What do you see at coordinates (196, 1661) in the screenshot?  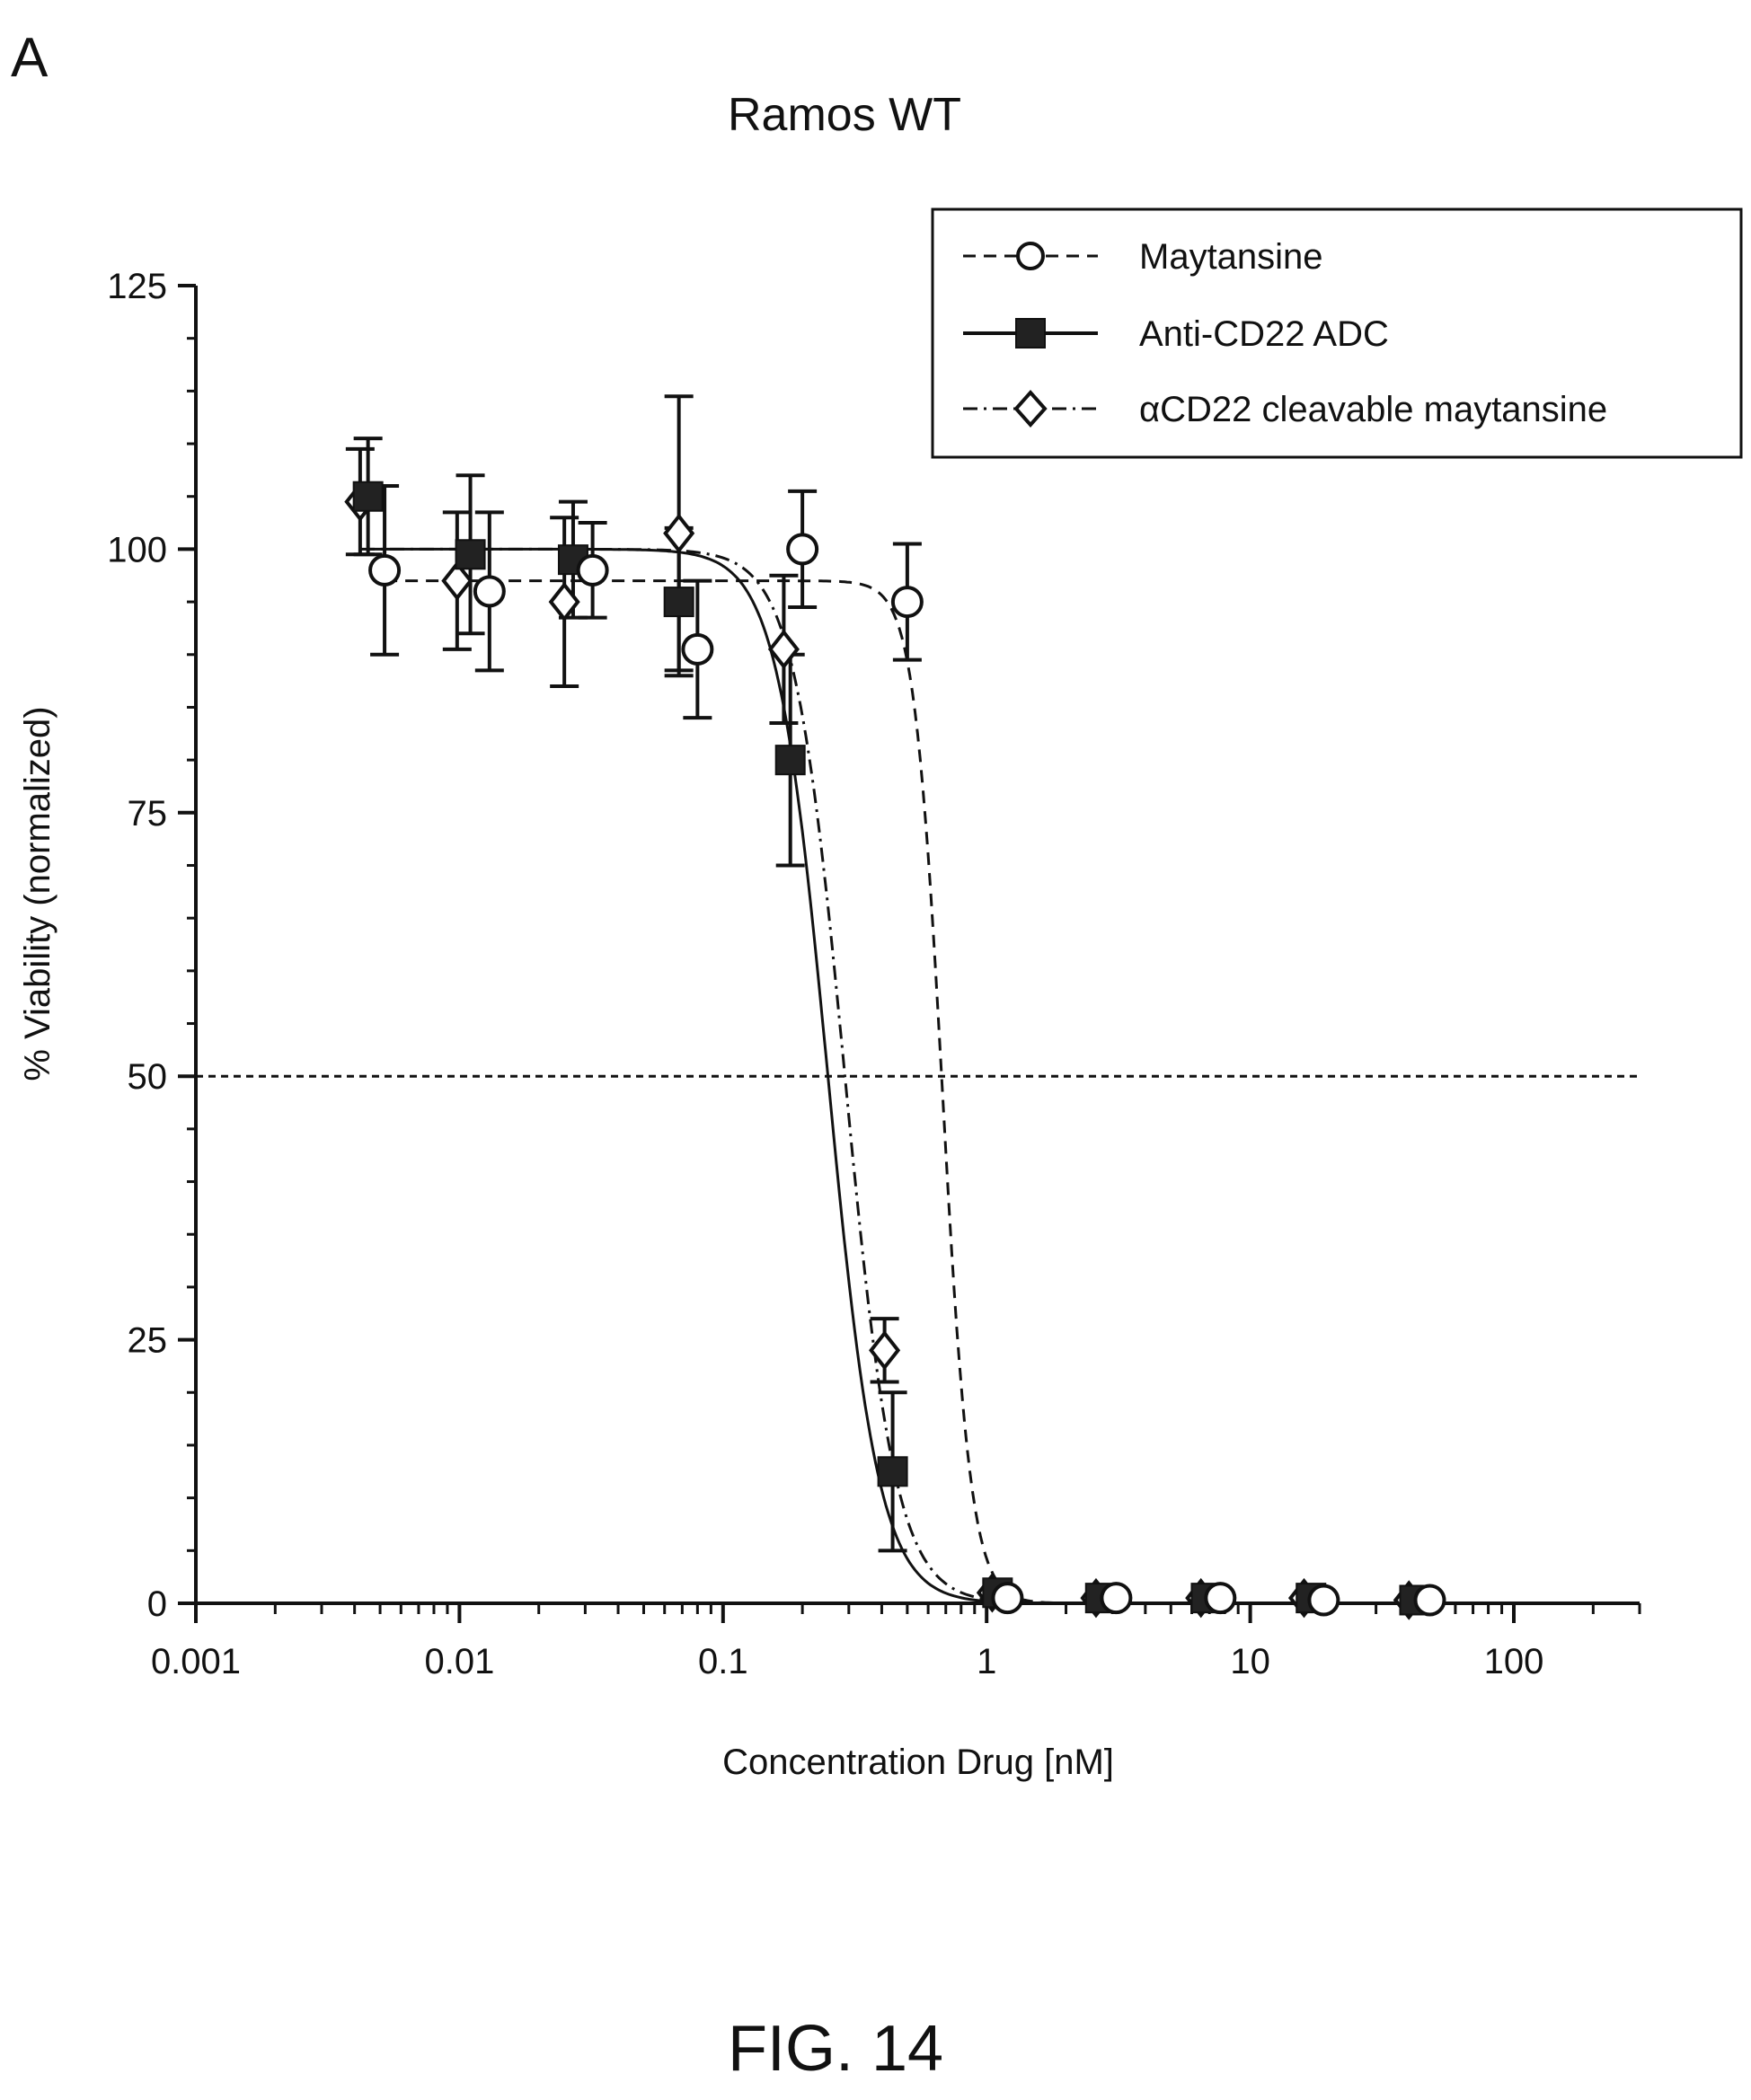 I see `x-tick-label: 0.001` at bounding box center [196, 1661].